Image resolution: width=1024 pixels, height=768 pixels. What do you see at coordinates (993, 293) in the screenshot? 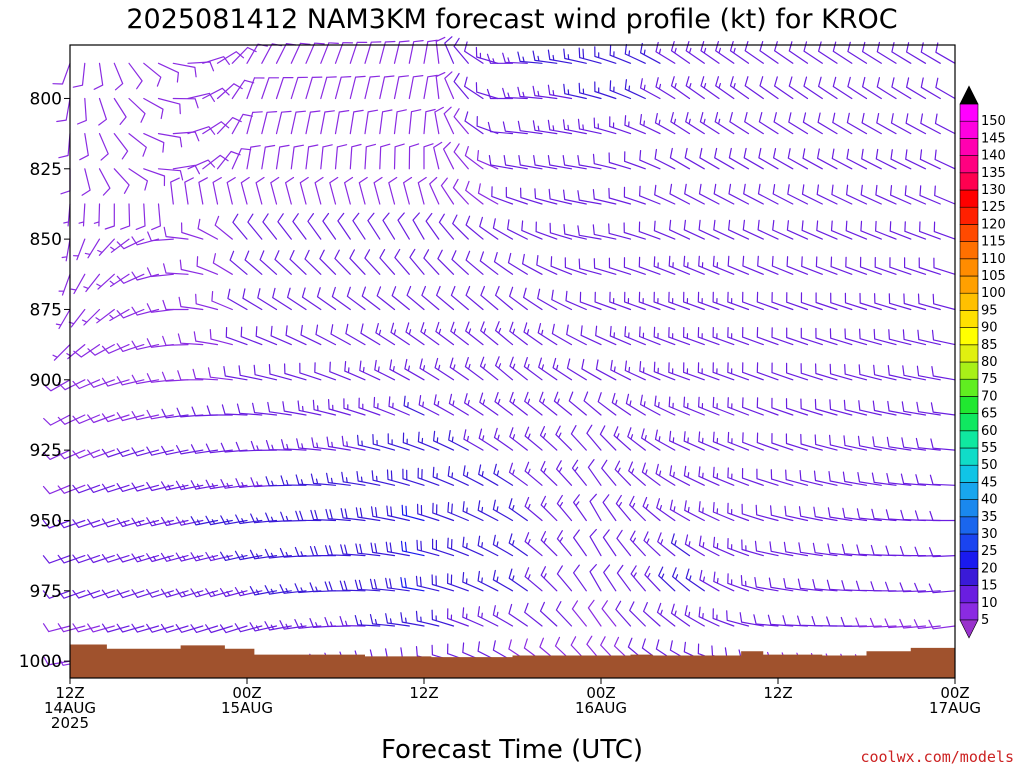
I see `colorbar-label: 100` at bounding box center [993, 293].